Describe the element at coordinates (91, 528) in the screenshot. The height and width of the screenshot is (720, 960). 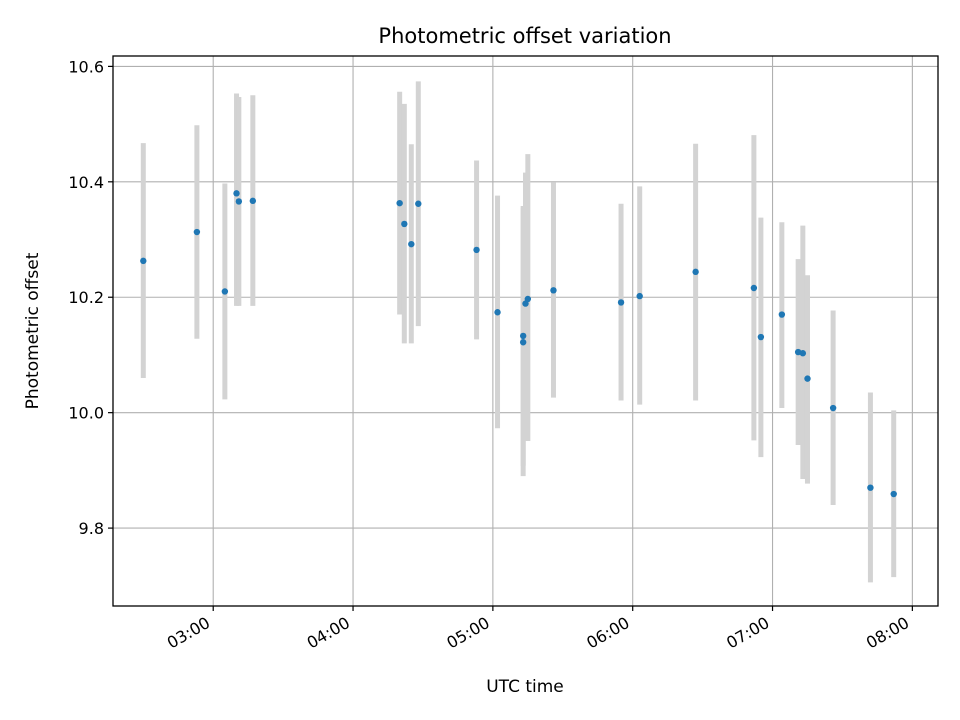
I see `y-tick-label: 9.8` at that location.